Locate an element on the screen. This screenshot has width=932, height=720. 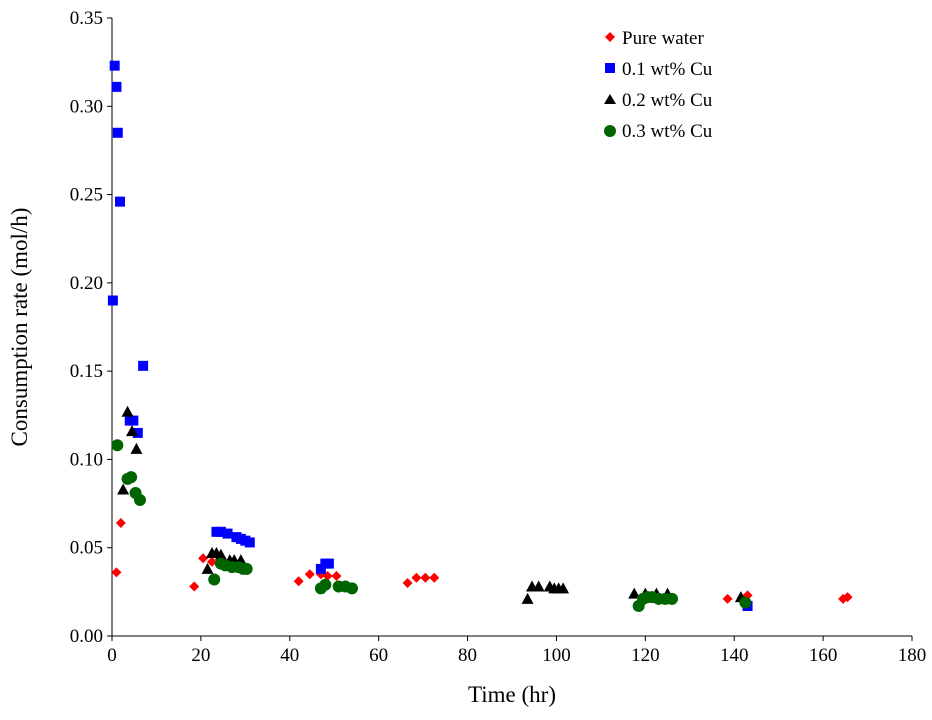
legend-marker-square is located at coordinates (610, 68).